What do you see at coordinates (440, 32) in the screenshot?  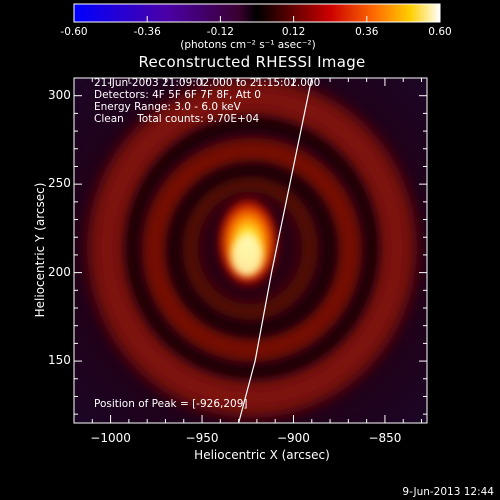 I see `colorbar-tick-label: 0.60` at bounding box center [440, 32].